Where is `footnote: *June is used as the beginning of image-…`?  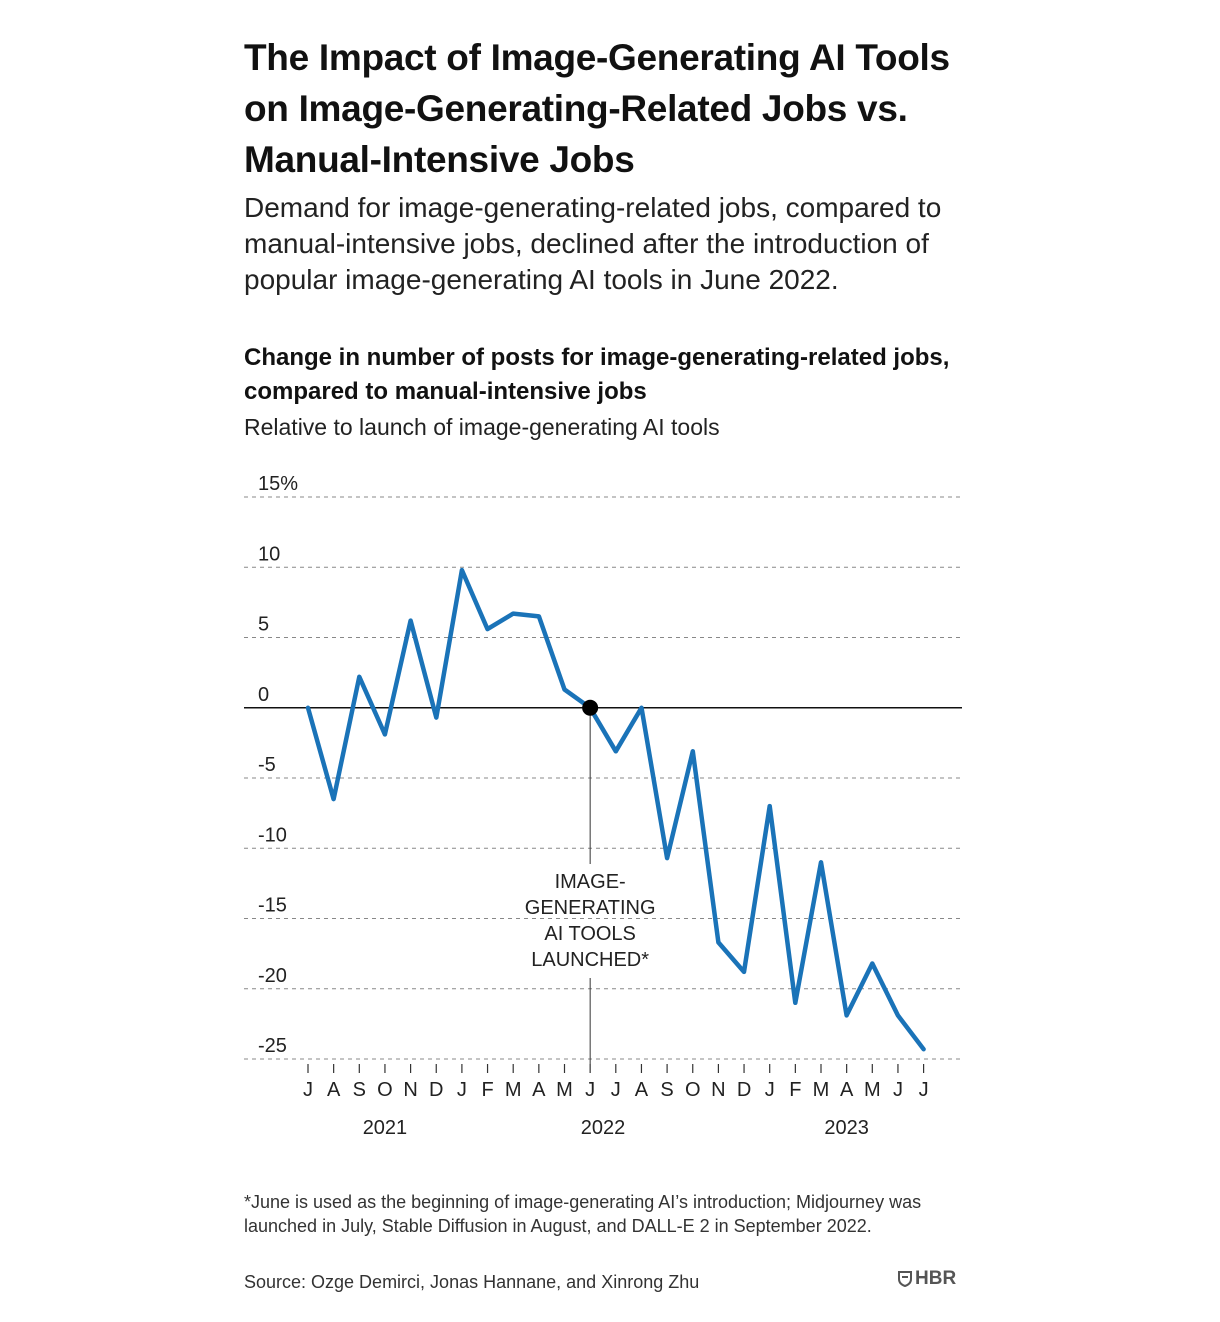 footnote: *June is used as the beginning of image-… is located at coordinates (583, 1214).